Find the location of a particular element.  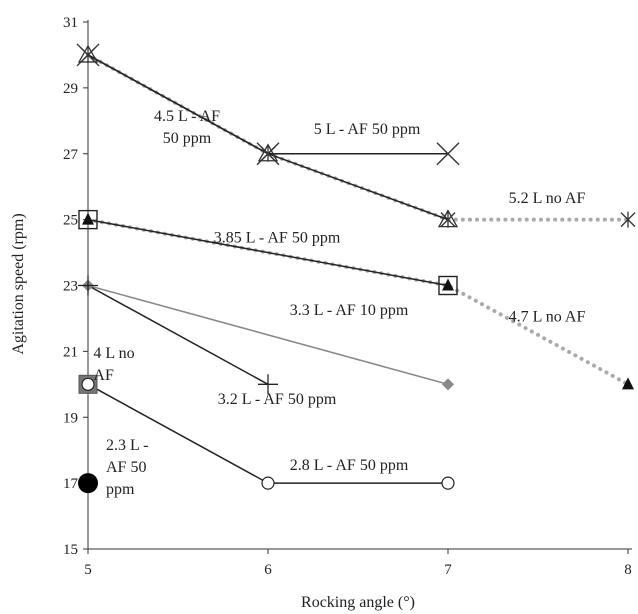

x-tick-label: 8 is located at coordinates (628, 570).